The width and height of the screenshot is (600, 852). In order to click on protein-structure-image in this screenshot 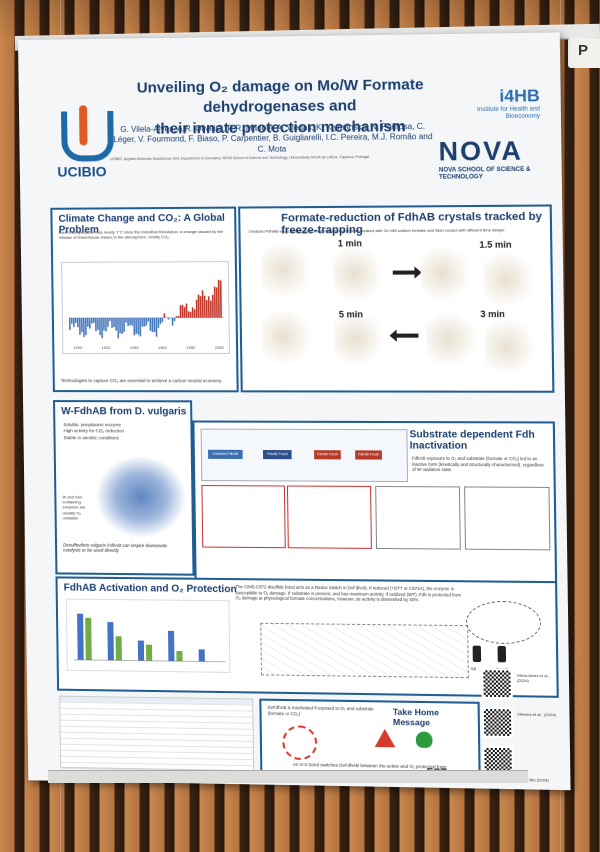, I will do `click(141, 496)`.